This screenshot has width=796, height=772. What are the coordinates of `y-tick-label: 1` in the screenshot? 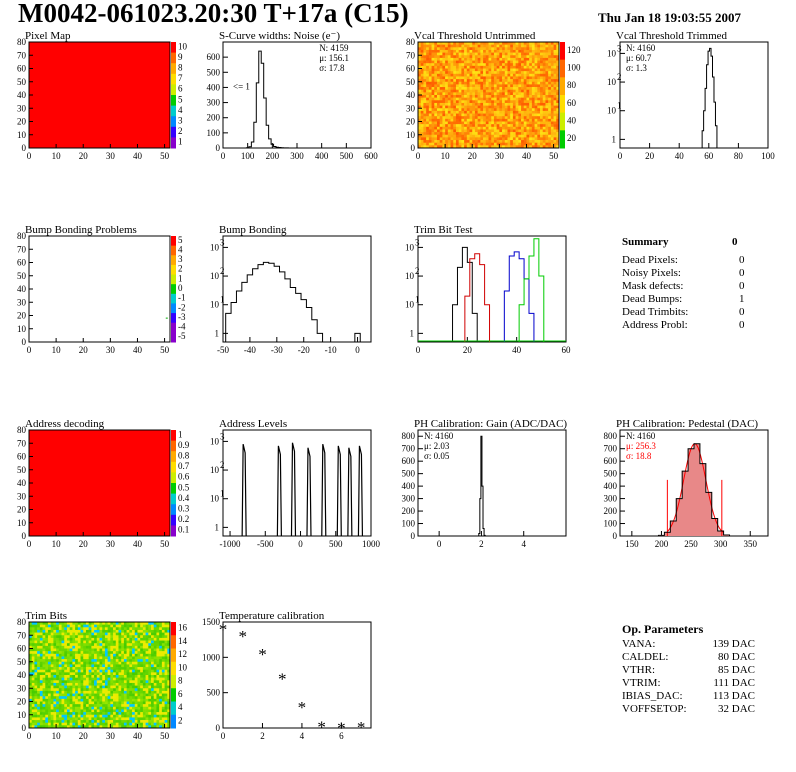 It's located at (614, 139).